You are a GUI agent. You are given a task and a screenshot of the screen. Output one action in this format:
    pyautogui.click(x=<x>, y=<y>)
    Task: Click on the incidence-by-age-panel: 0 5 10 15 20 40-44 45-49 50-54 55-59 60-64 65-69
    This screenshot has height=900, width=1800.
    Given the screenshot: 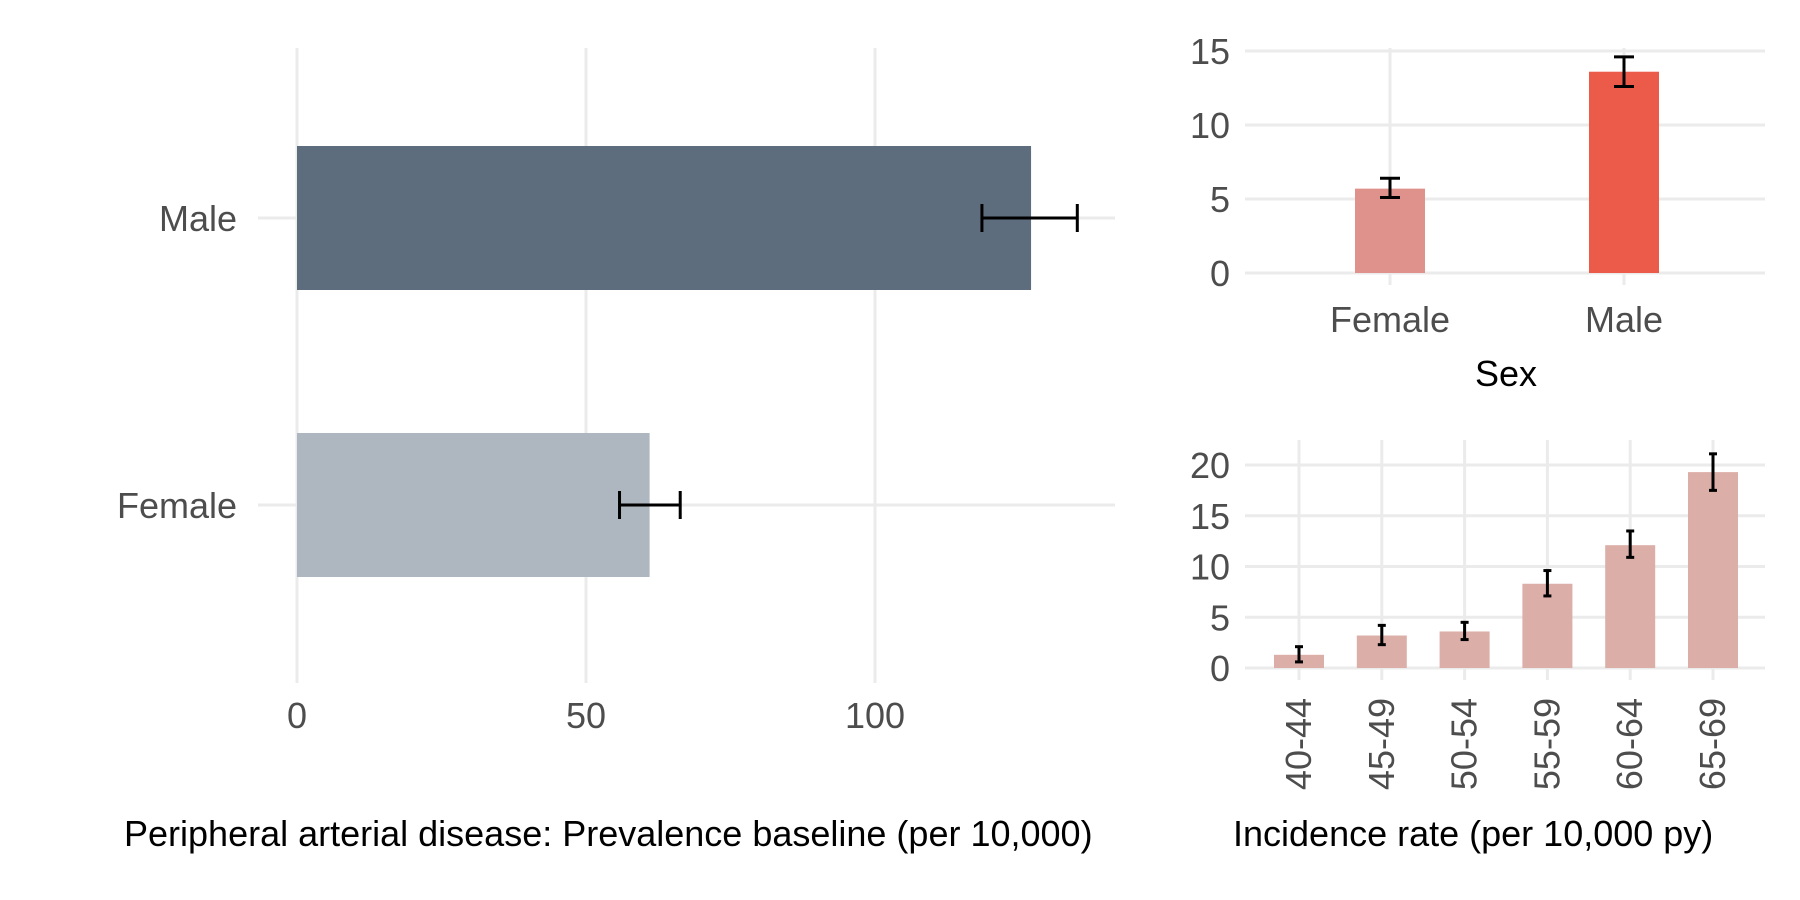 What is the action you would take?
    pyautogui.click(x=1477, y=615)
    